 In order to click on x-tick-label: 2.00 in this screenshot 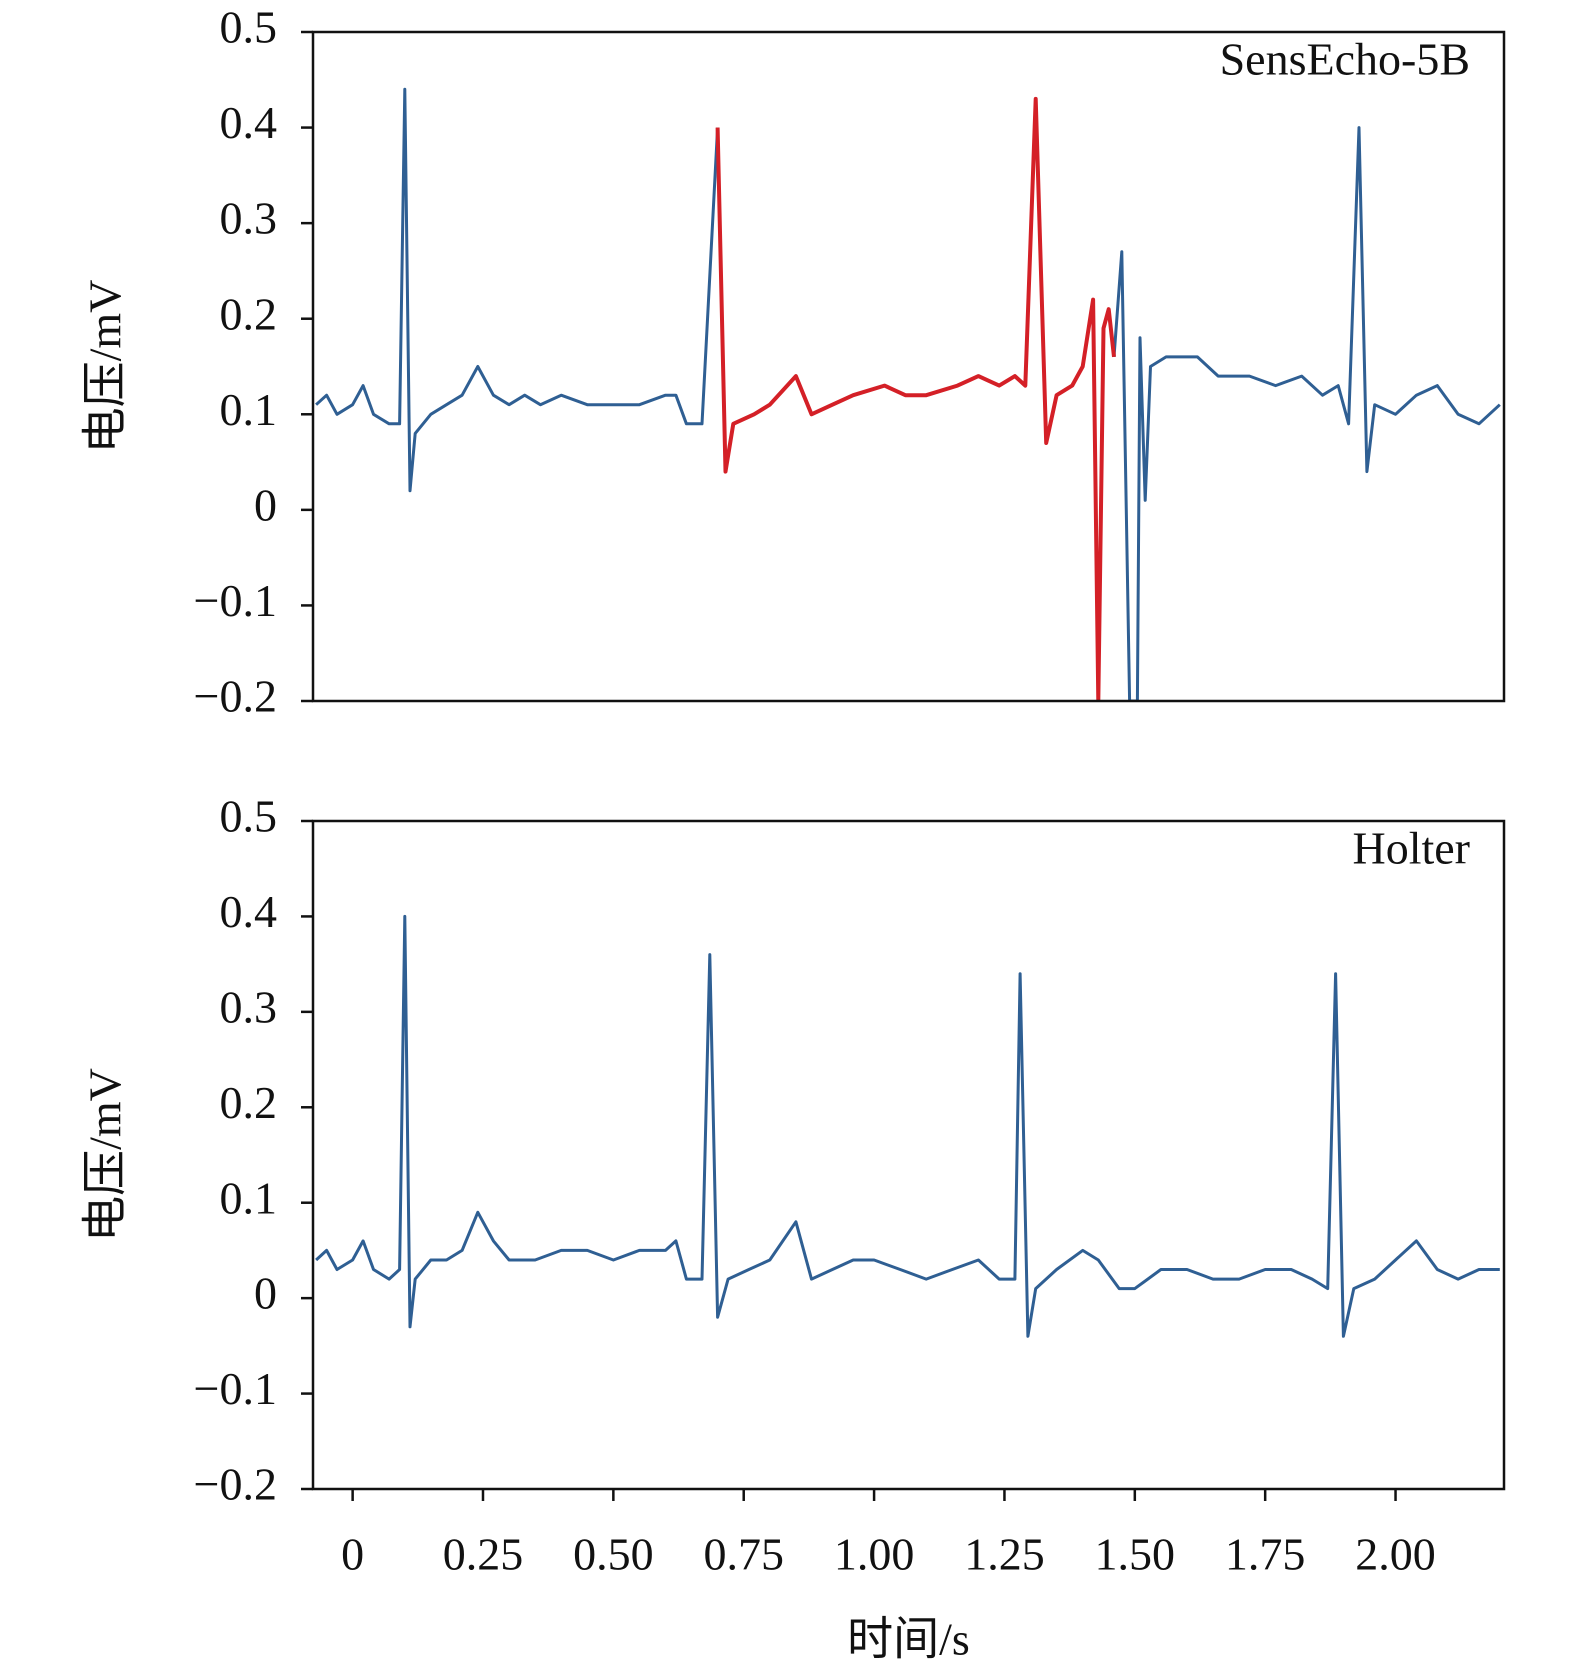, I will do `click(1395, 1554)`.